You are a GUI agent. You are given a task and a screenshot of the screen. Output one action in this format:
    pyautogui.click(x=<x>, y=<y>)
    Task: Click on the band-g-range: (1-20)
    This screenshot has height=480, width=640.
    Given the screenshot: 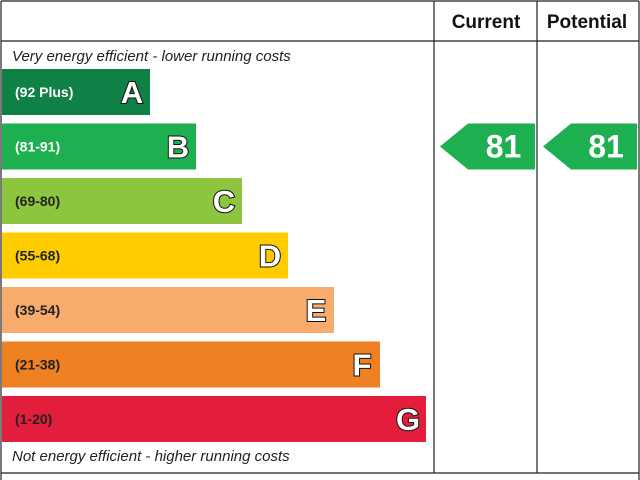 What is the action you would take?
    pyautogui.click(x=33, y=419)
    